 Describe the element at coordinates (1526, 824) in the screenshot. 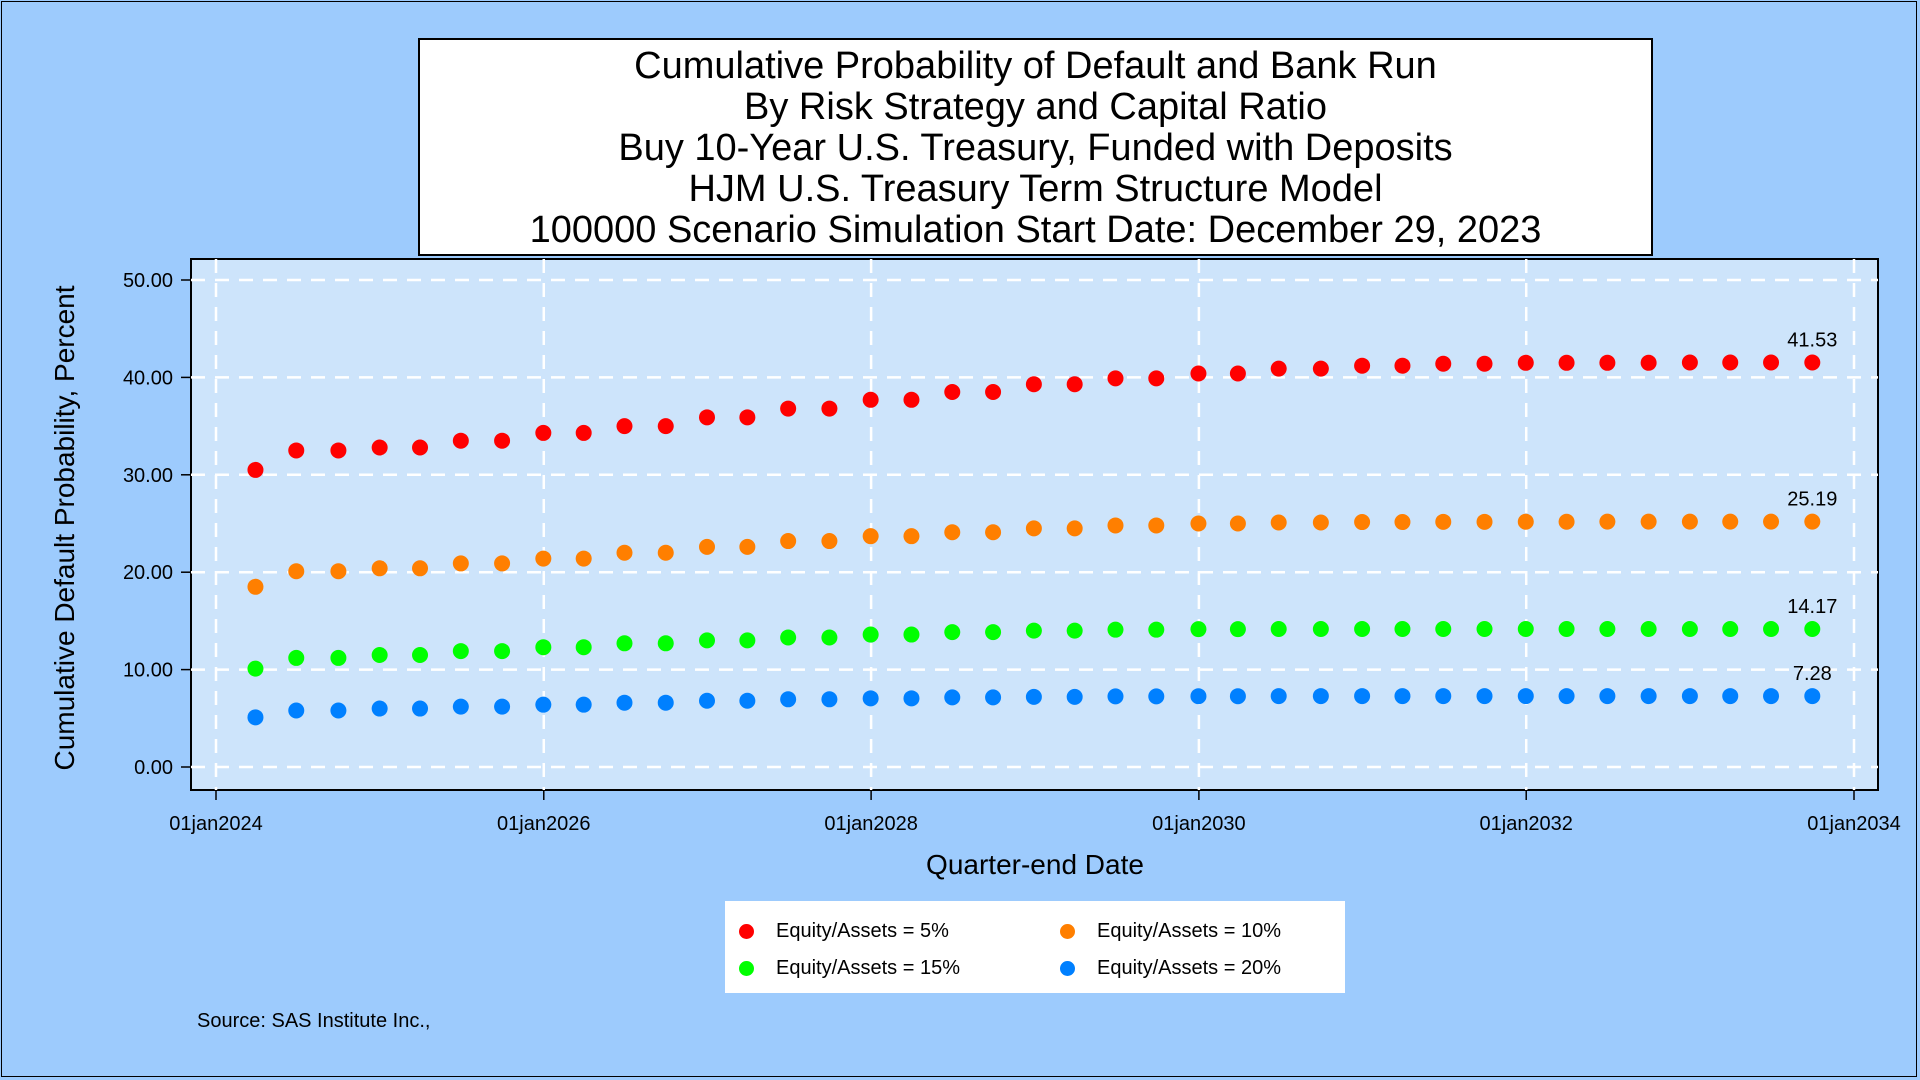

I see `x-tick-label: 01jan2032` at that location.